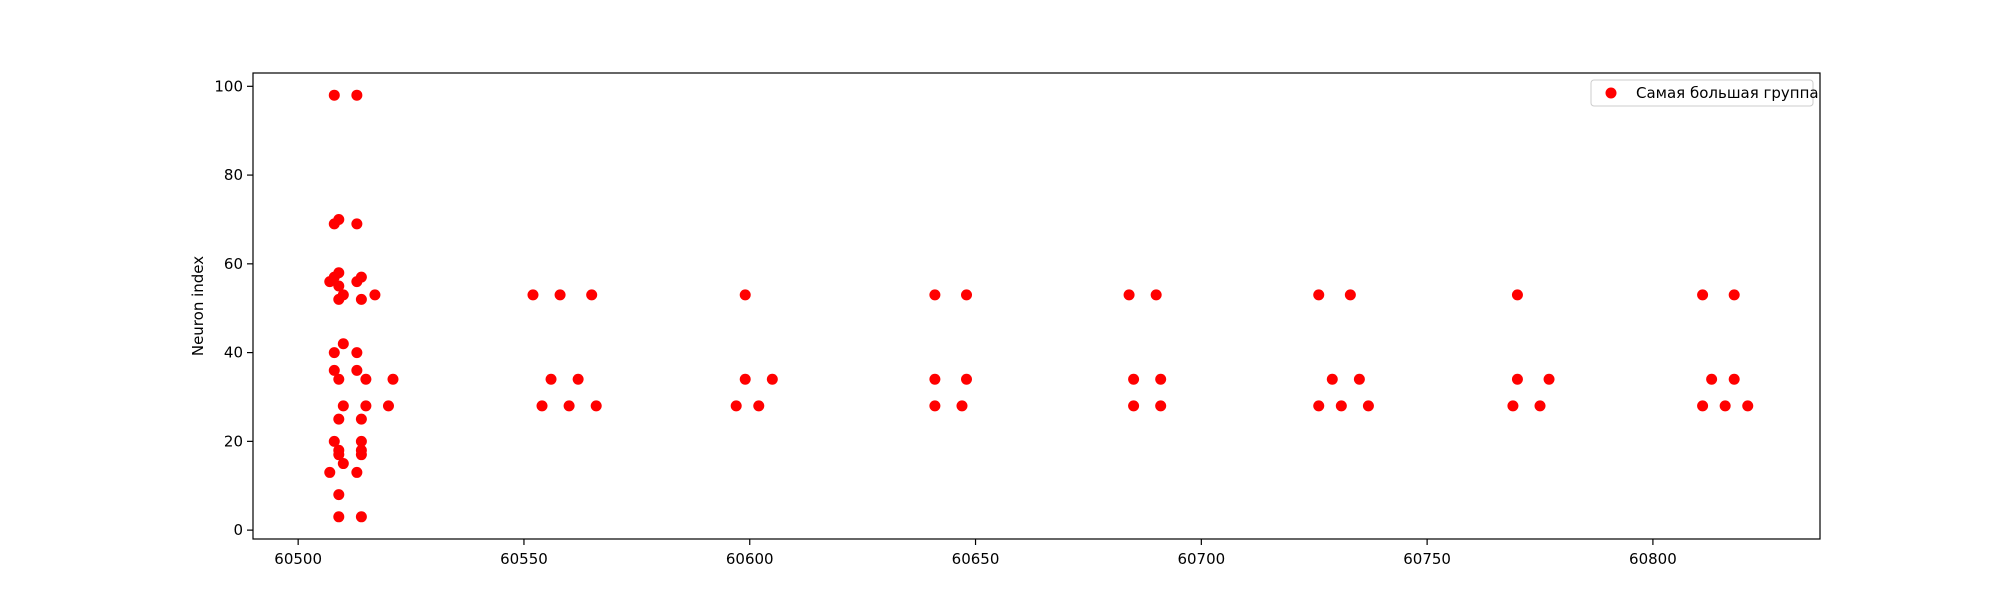  What do you see at coordinates (750, 559) in the screenshot?
I see `x-tick-label: 60600` at bounding box center [750, 559].